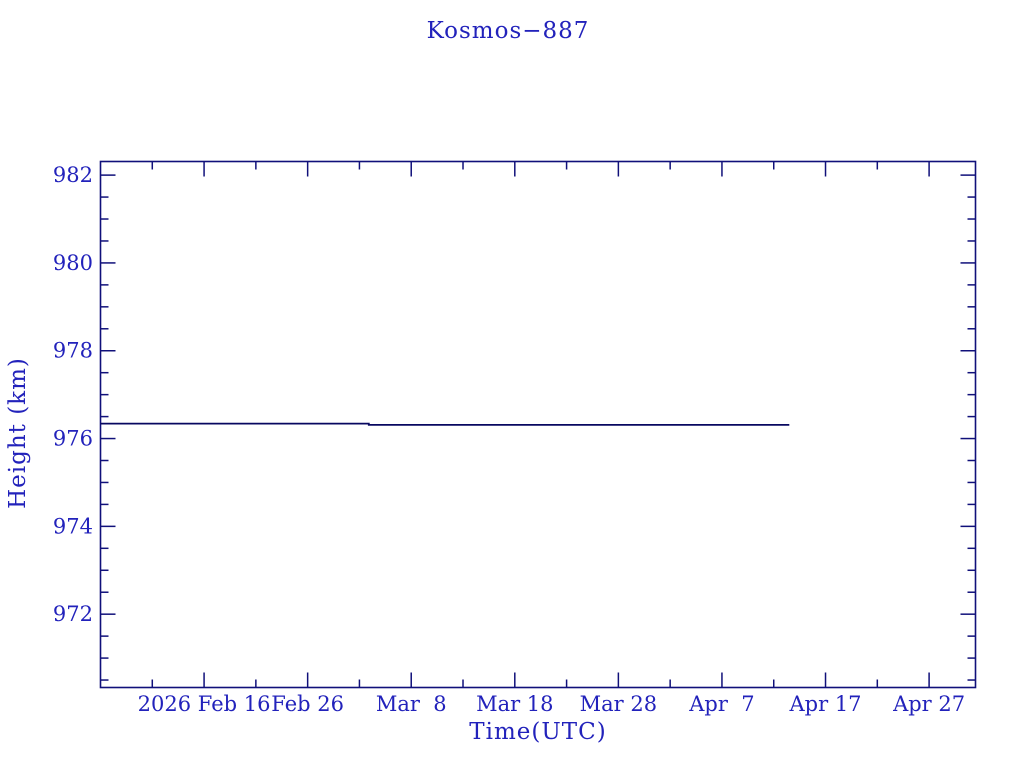  What do you see at coordinates (514, 704) in the screenshot?
I see `x-tick-label: Mar 18` at bounding box center [514, 704].